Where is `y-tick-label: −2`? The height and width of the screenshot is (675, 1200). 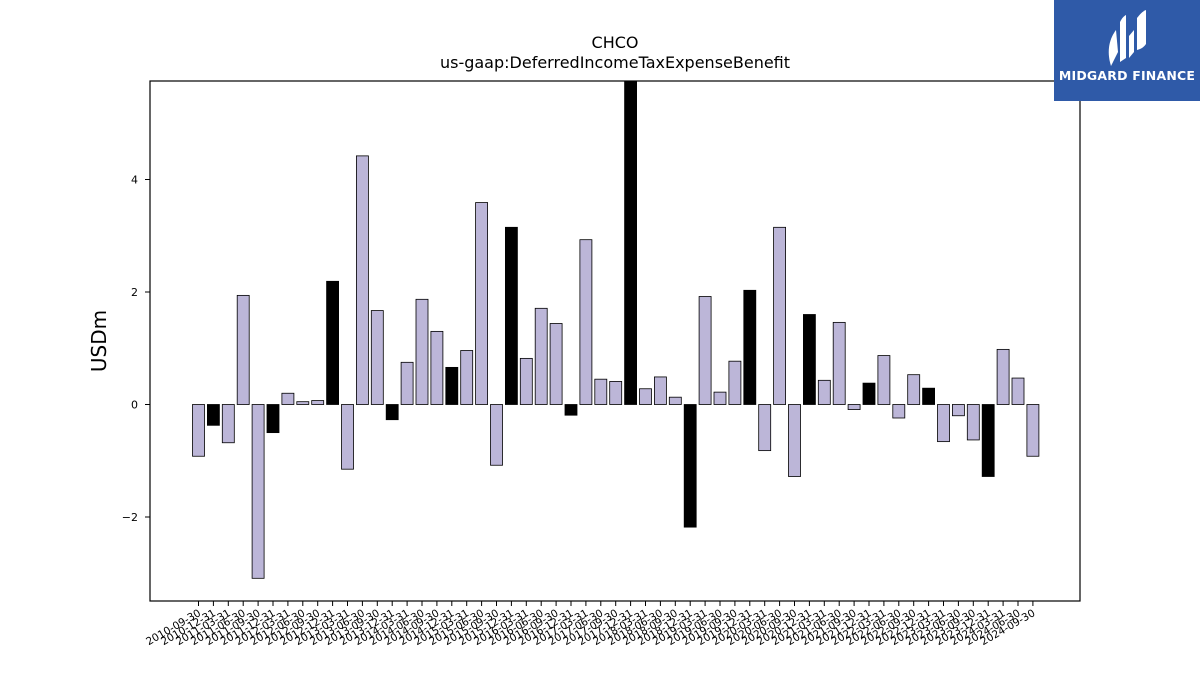 y-tick-label: −2 is located at coordinates (130, 517).